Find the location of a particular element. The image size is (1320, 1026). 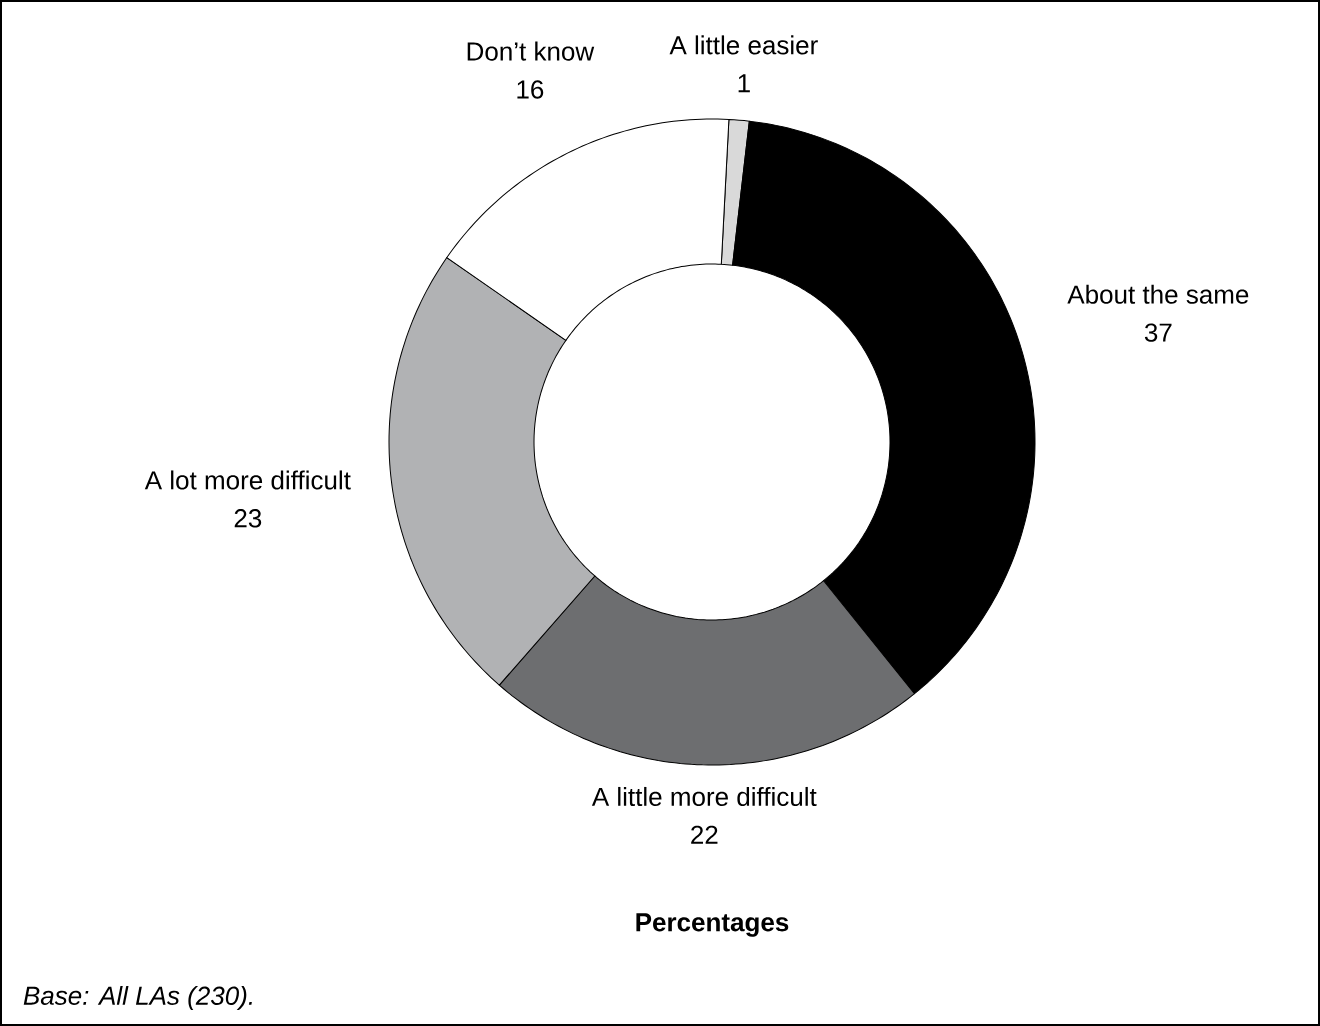

slice-label: Don’t know is located at coordinates (531, 51).